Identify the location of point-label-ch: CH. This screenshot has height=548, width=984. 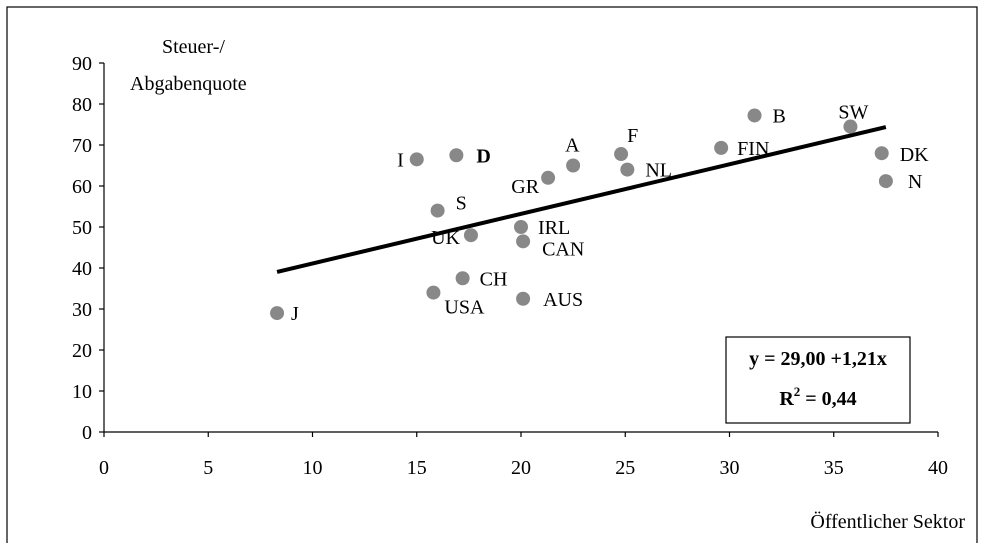
(494, 279).